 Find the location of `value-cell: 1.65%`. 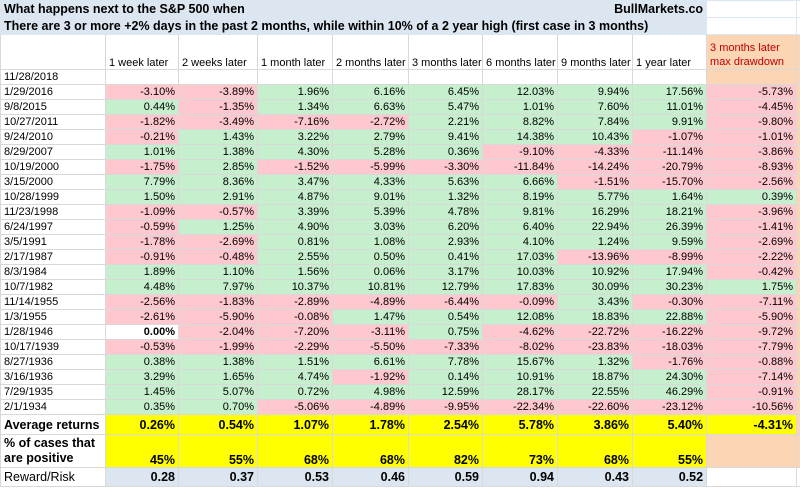

value-cell: 1.65% is located at coordinates (218, 377).